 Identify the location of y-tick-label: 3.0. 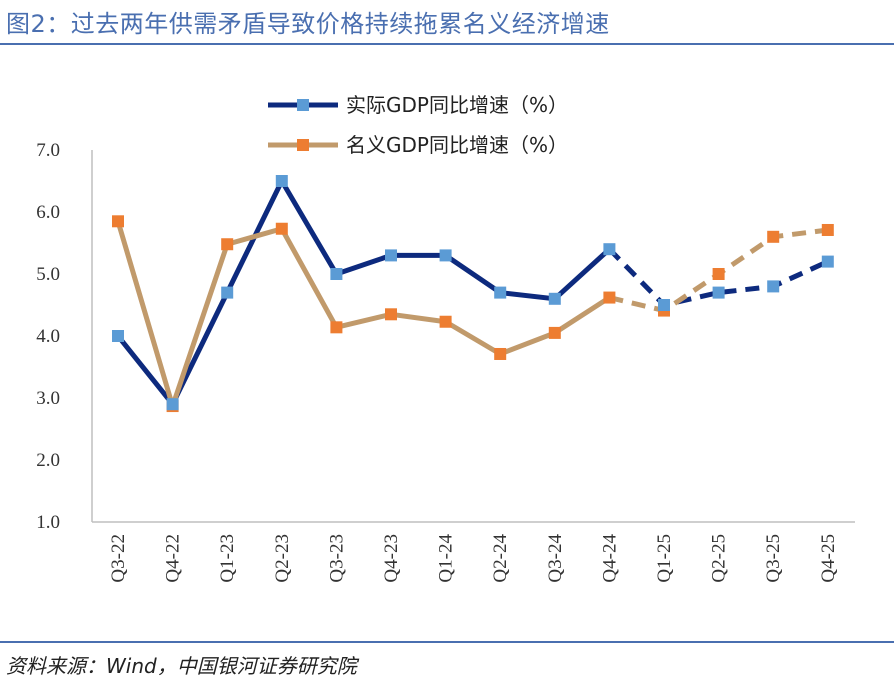
(48, 398).